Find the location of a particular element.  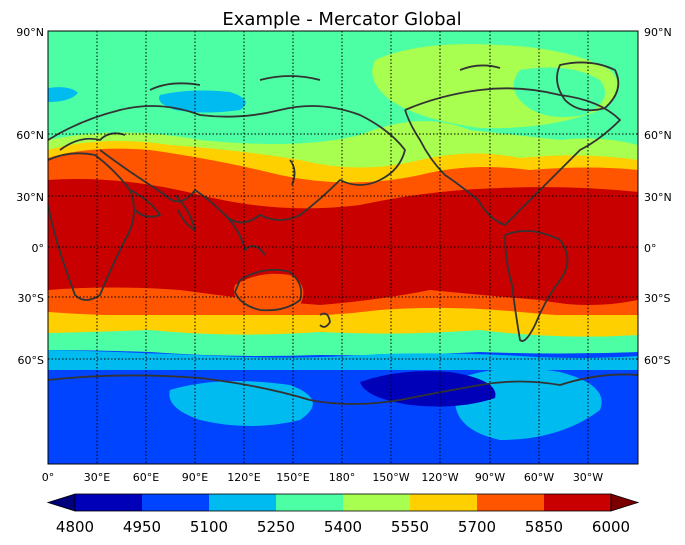

lat-label-left: 90°N is located at coordinates (30, 32).